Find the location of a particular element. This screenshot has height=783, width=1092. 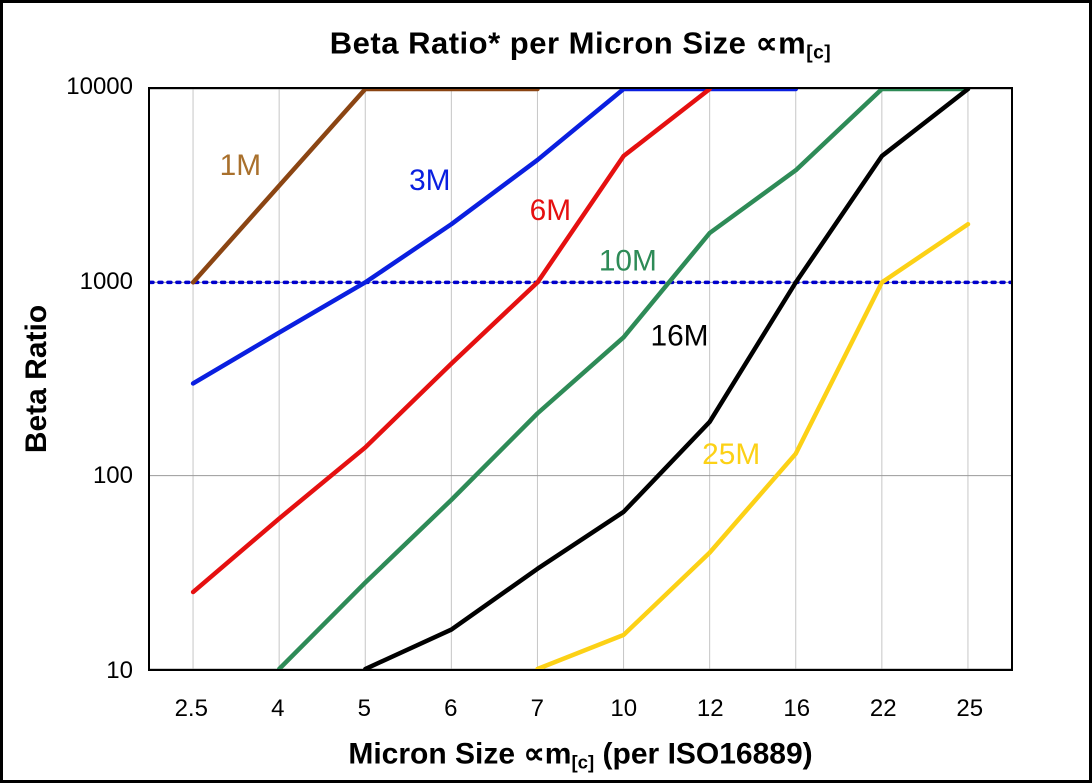

x-tick-label-2.5: 2.5 is located at coordinates (191, 708).